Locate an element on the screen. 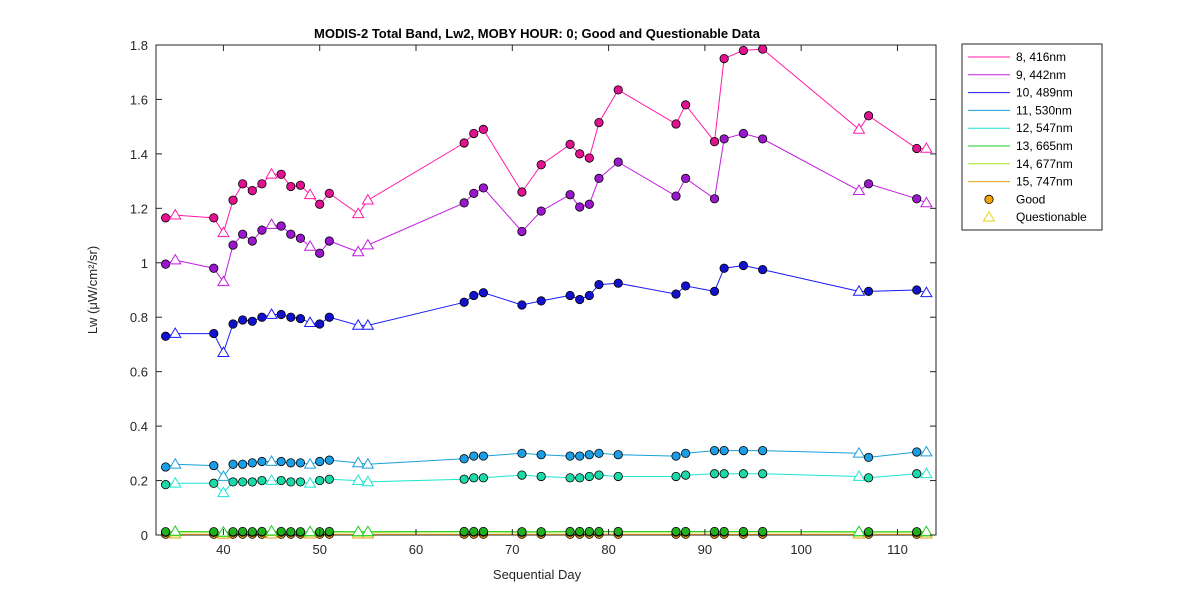  legend-label: 15, 747nm is located at coordinates (1044, 182).